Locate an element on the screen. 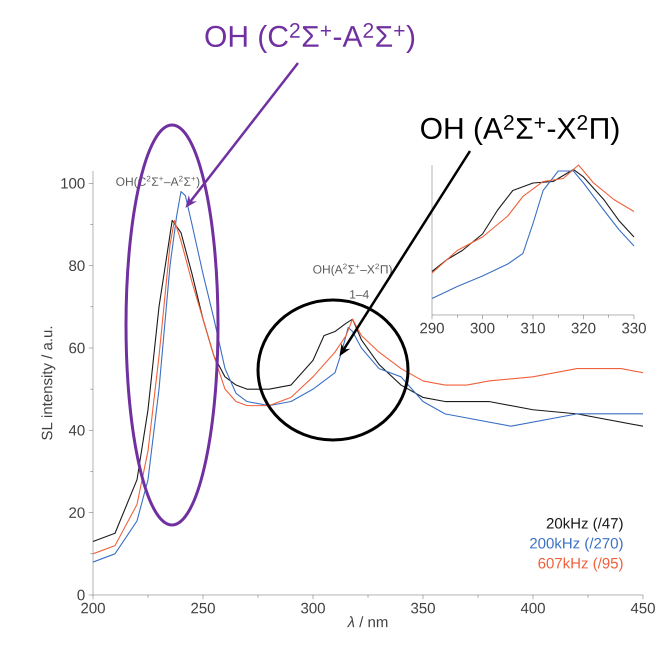  y-tick-label: 100 is located at coordinates (73, 183).